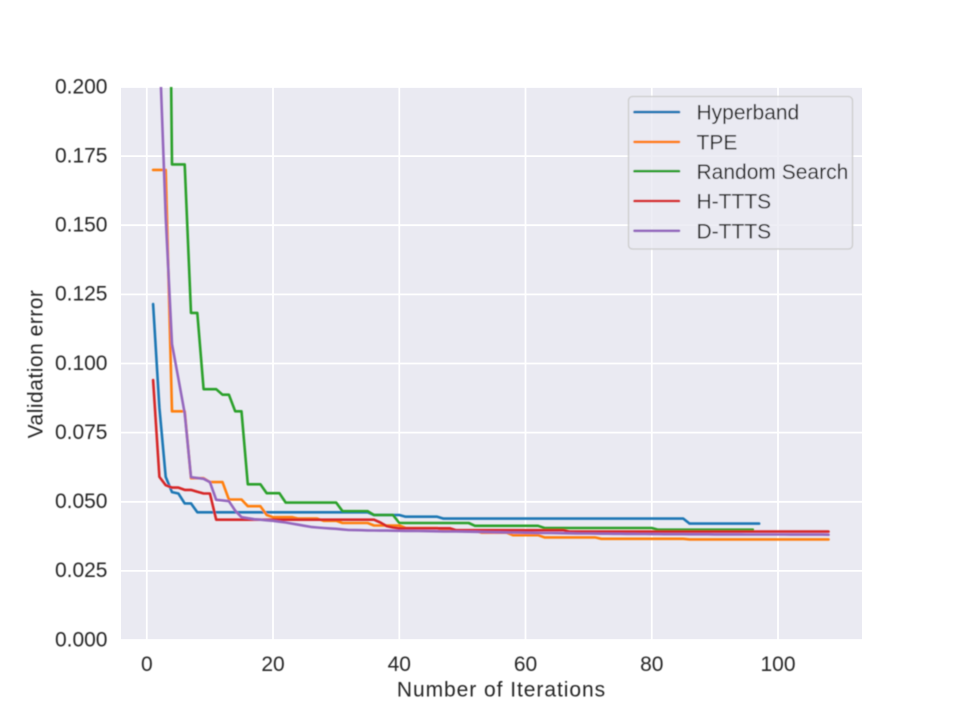 Image resolution: width=960 pixels, height=720 pixels. What do you see at coordinates (81, 363) in the screenshot?
I see `svg-text: 0.100` at bounding box center [81, 363].